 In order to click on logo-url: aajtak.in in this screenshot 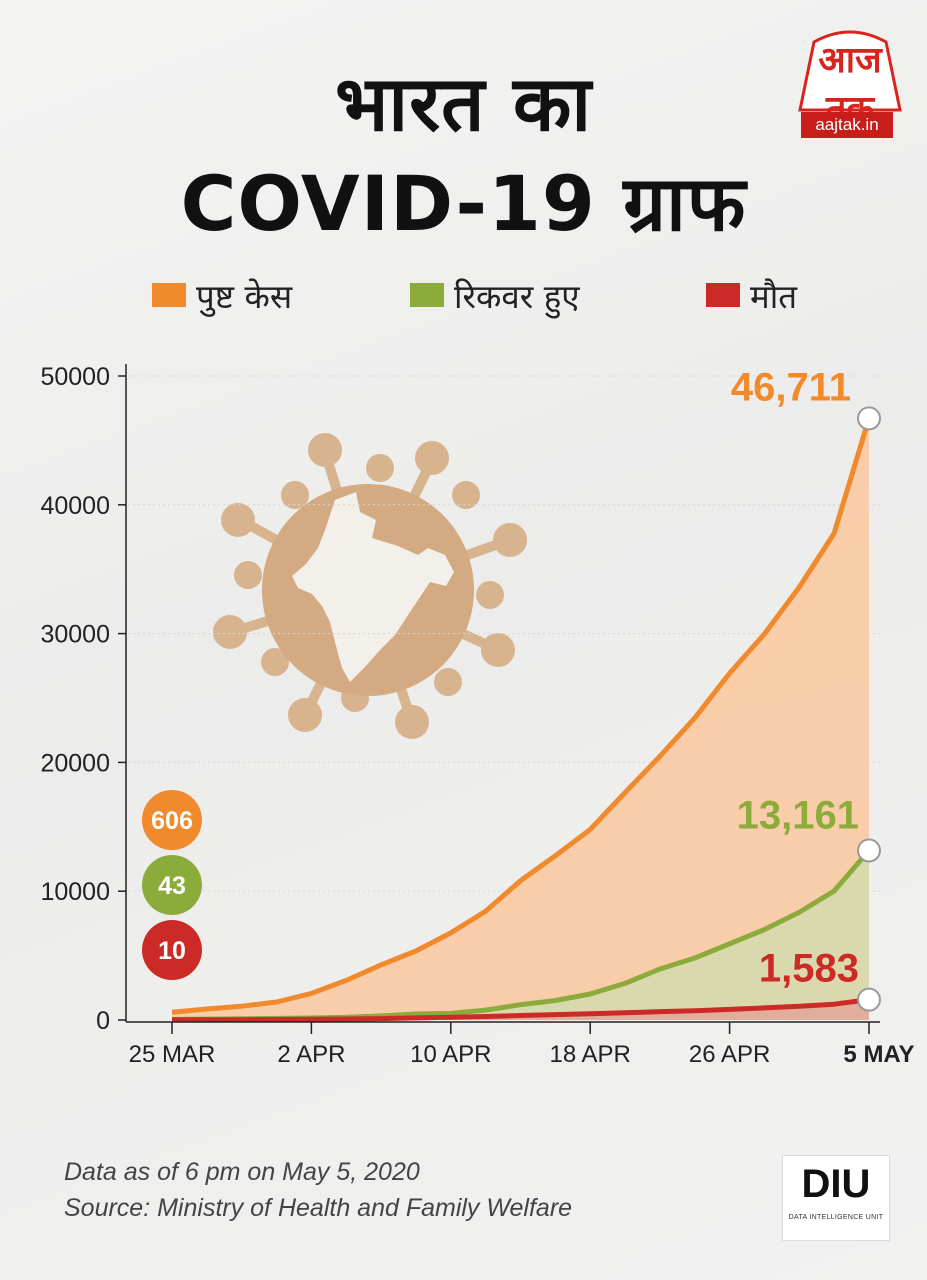, I will do `click(847, 125)`.